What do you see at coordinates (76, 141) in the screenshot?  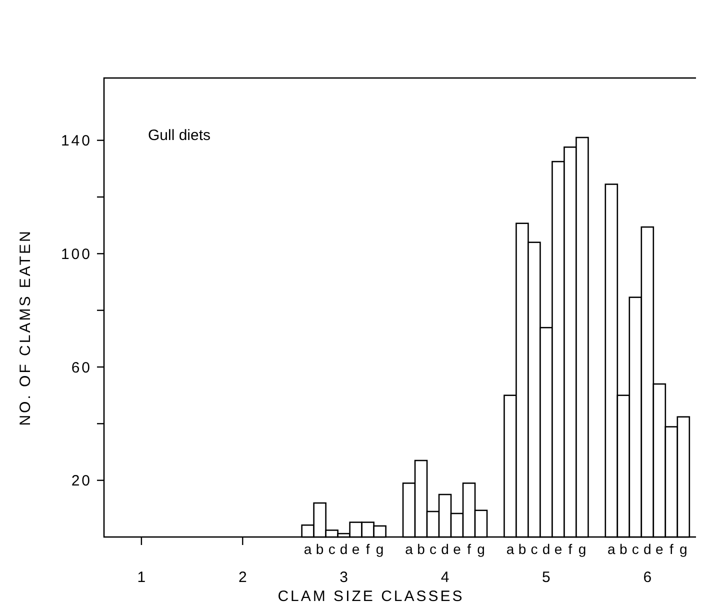 I see `y-tick-label: 140` at bounding box center [76, 141].